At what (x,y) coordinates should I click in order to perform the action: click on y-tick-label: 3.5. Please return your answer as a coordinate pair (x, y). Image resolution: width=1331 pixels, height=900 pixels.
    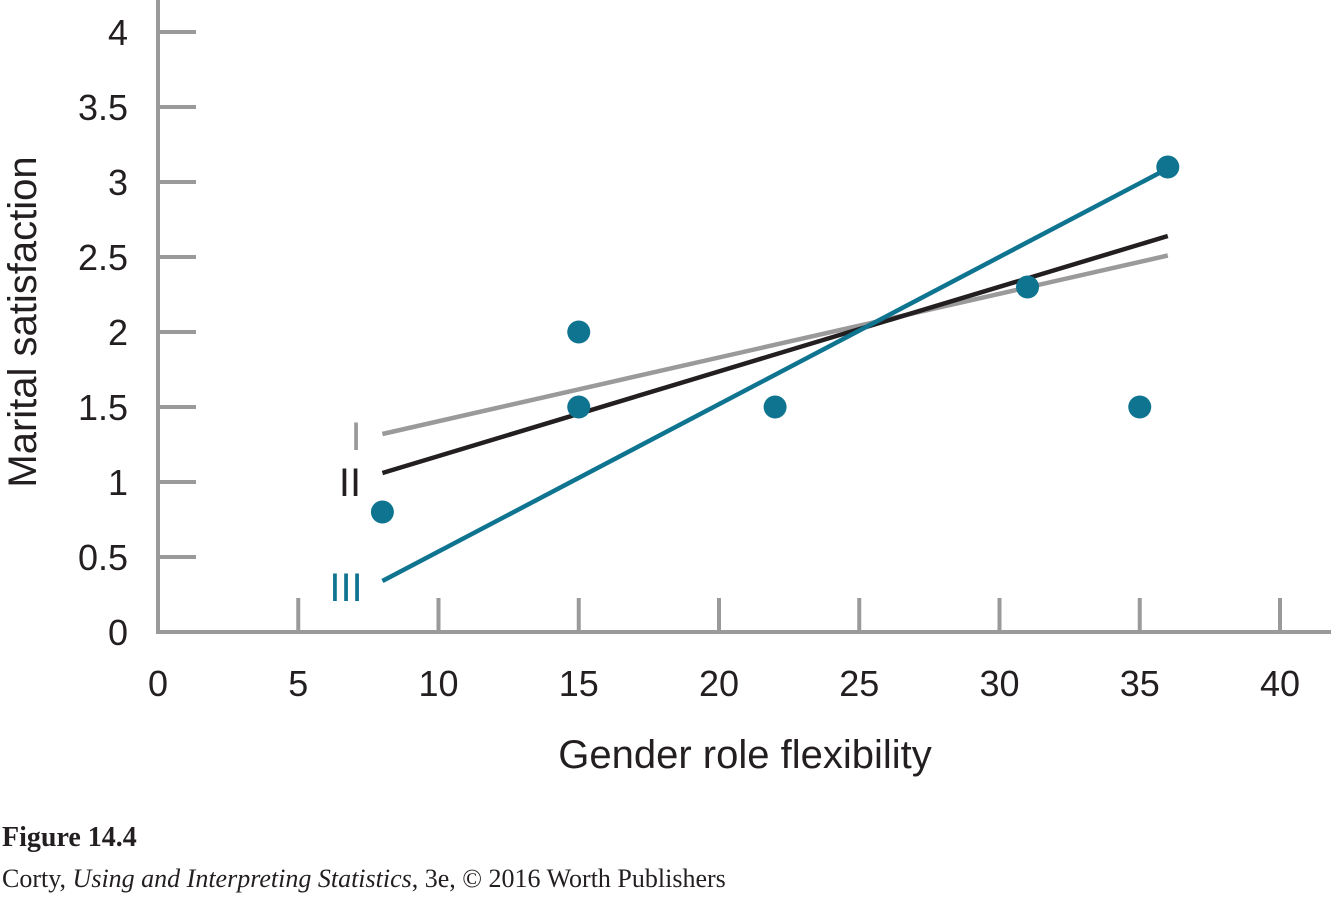
    Looking at the image, I should click on (103, 107).